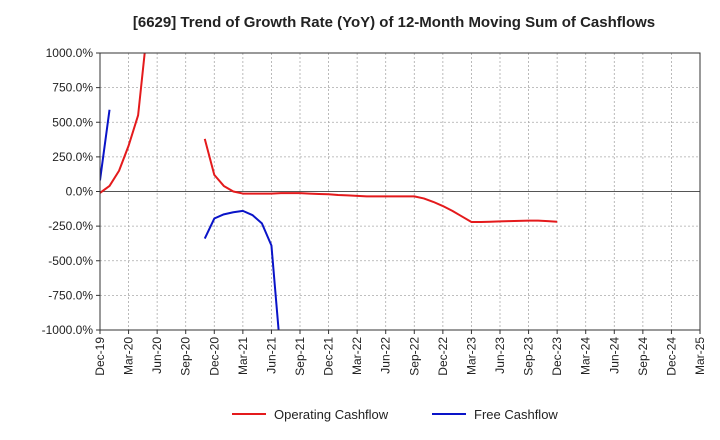 This screenshot has height=440, width=720. Describe the element at coordinates (157, 355) in the screenshot. I see `x-tick-label: Jun-20` at that location.